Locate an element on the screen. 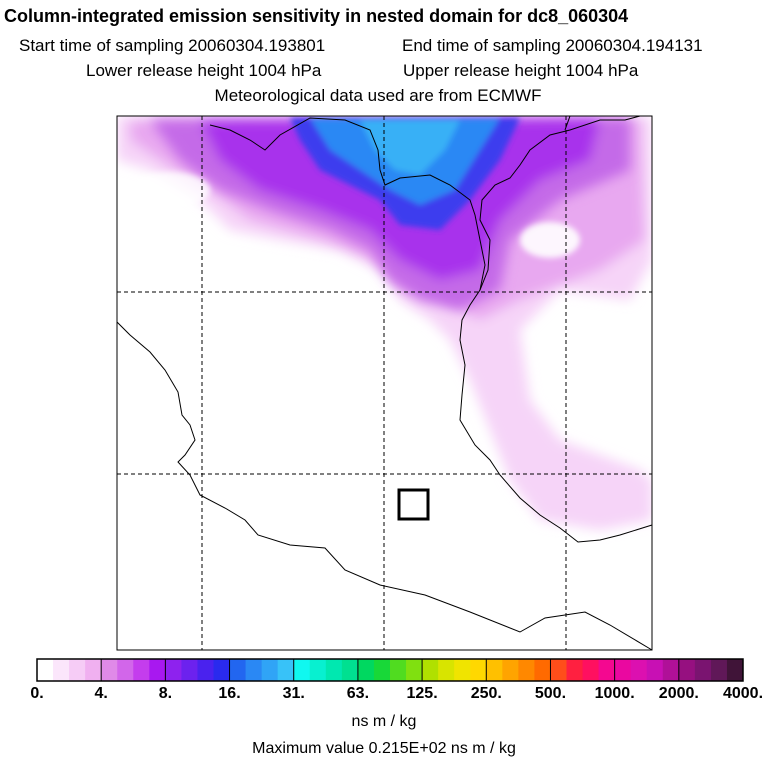  colorbar-tick-label: 250. is located at coordinates (486, 693).